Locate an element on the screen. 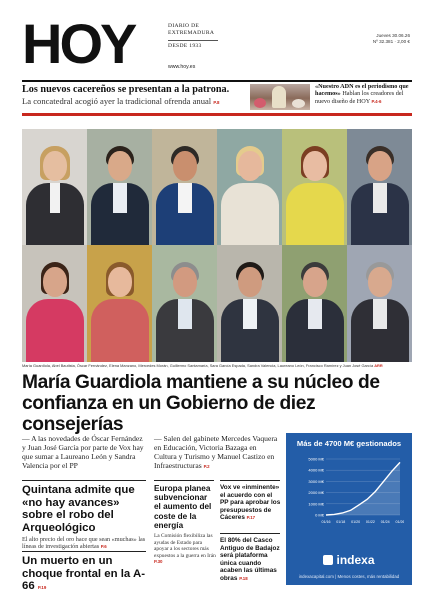 This screenshot has width=424, height=600. ad-x-tick-label: 01/26 is located at coordinates (400, 522).